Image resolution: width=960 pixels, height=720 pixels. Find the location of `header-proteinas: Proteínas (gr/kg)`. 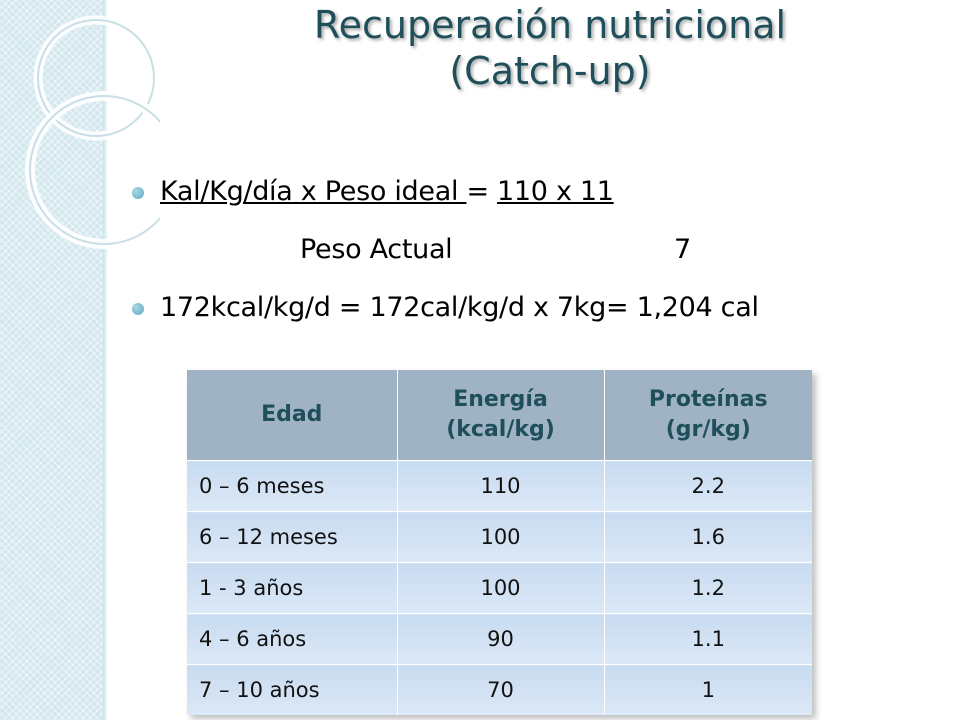

header-proteinas: Proteínas (gr/kg) is located at coordinates (708, 415).